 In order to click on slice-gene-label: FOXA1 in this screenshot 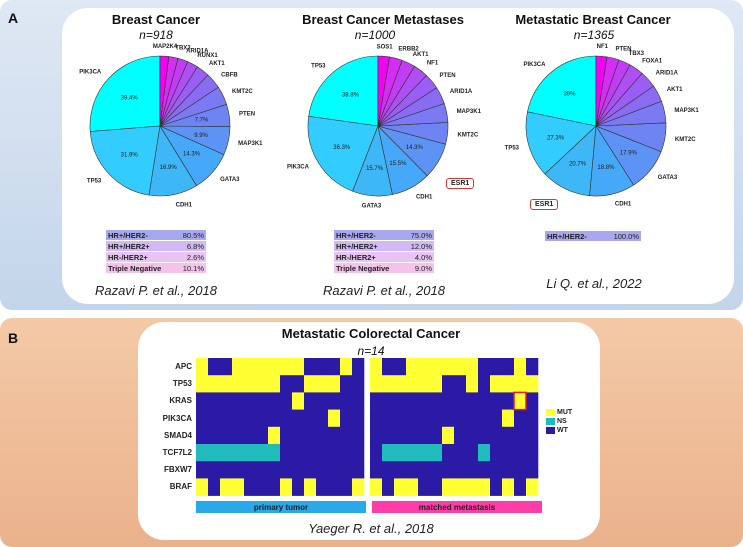, I will do `click(652, 62)`.